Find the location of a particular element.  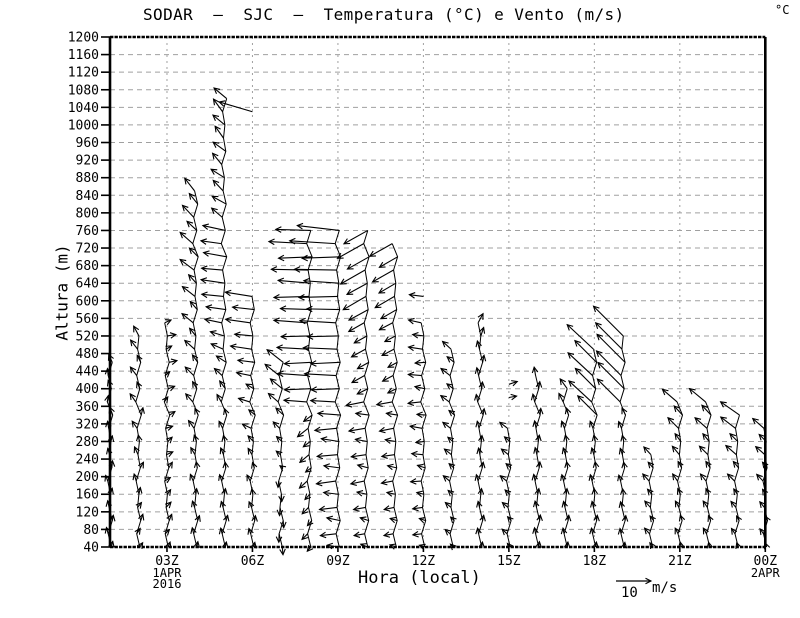

y-tick-label: 440 is located at coordinates (87, 372).